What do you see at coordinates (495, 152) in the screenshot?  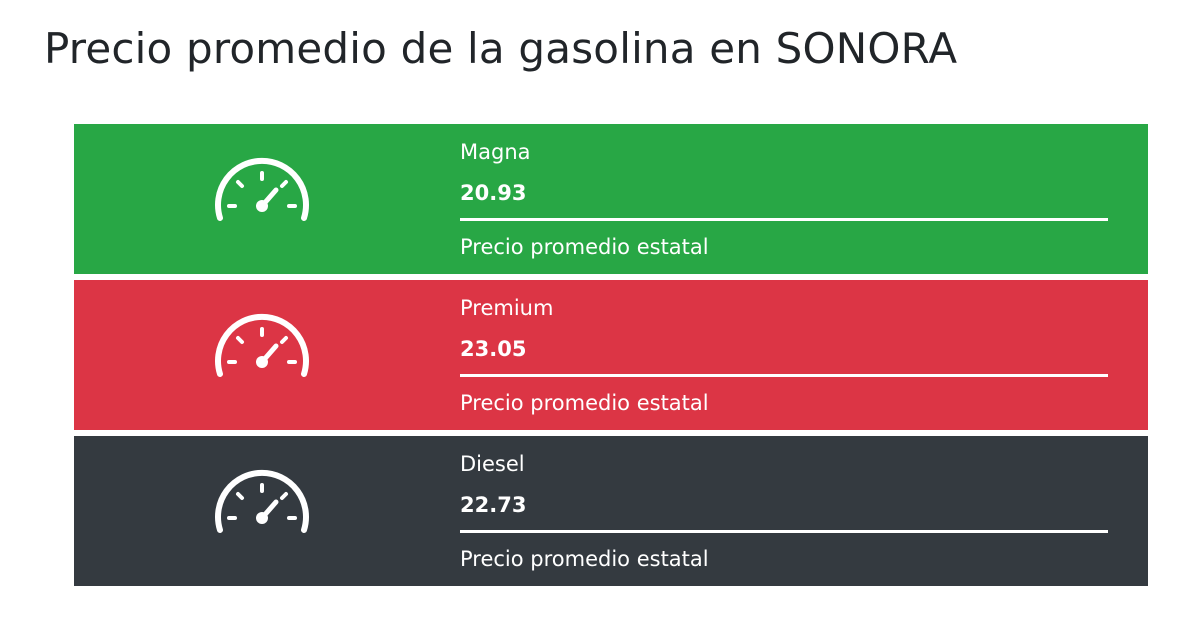 I see `fuel-name: Magna` at bounding box center [495, 152].